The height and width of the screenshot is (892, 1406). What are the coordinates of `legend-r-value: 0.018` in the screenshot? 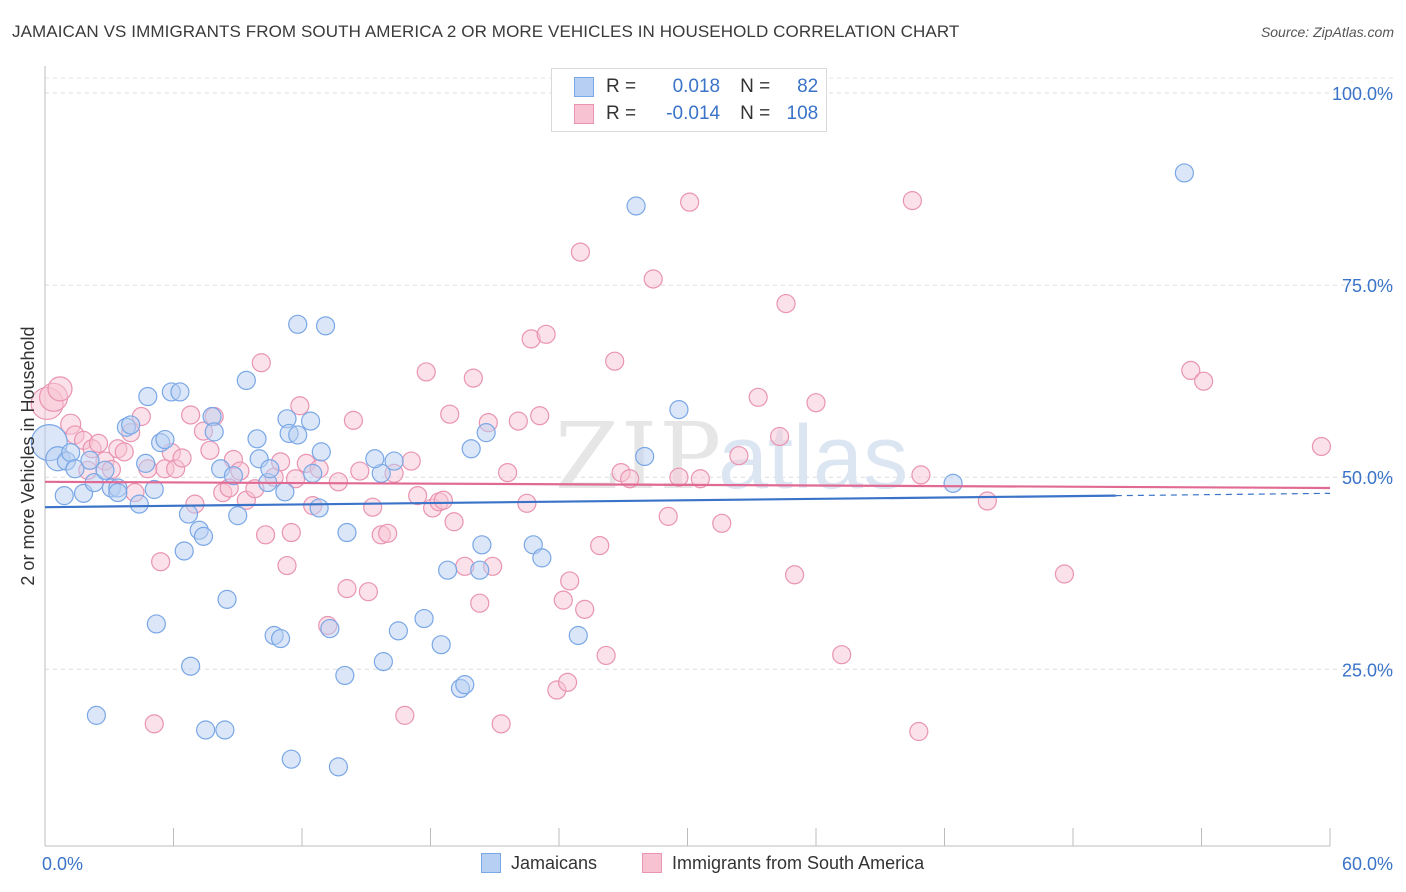 It's located at (696, 86).